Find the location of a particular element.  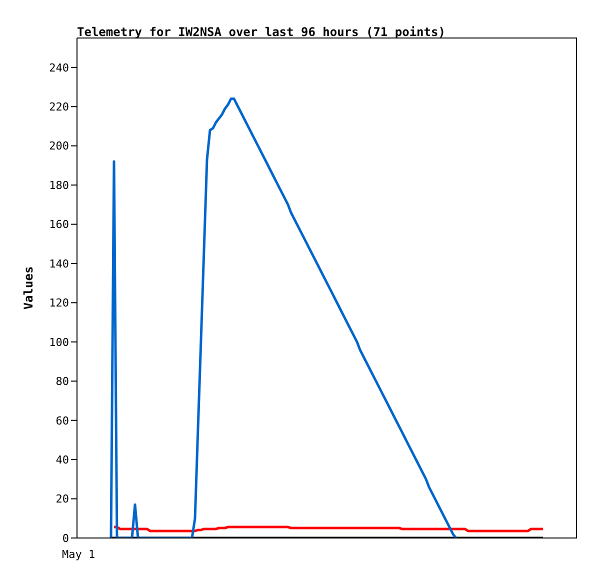

y-axis-title: Values is located at coordinates (28, 288).